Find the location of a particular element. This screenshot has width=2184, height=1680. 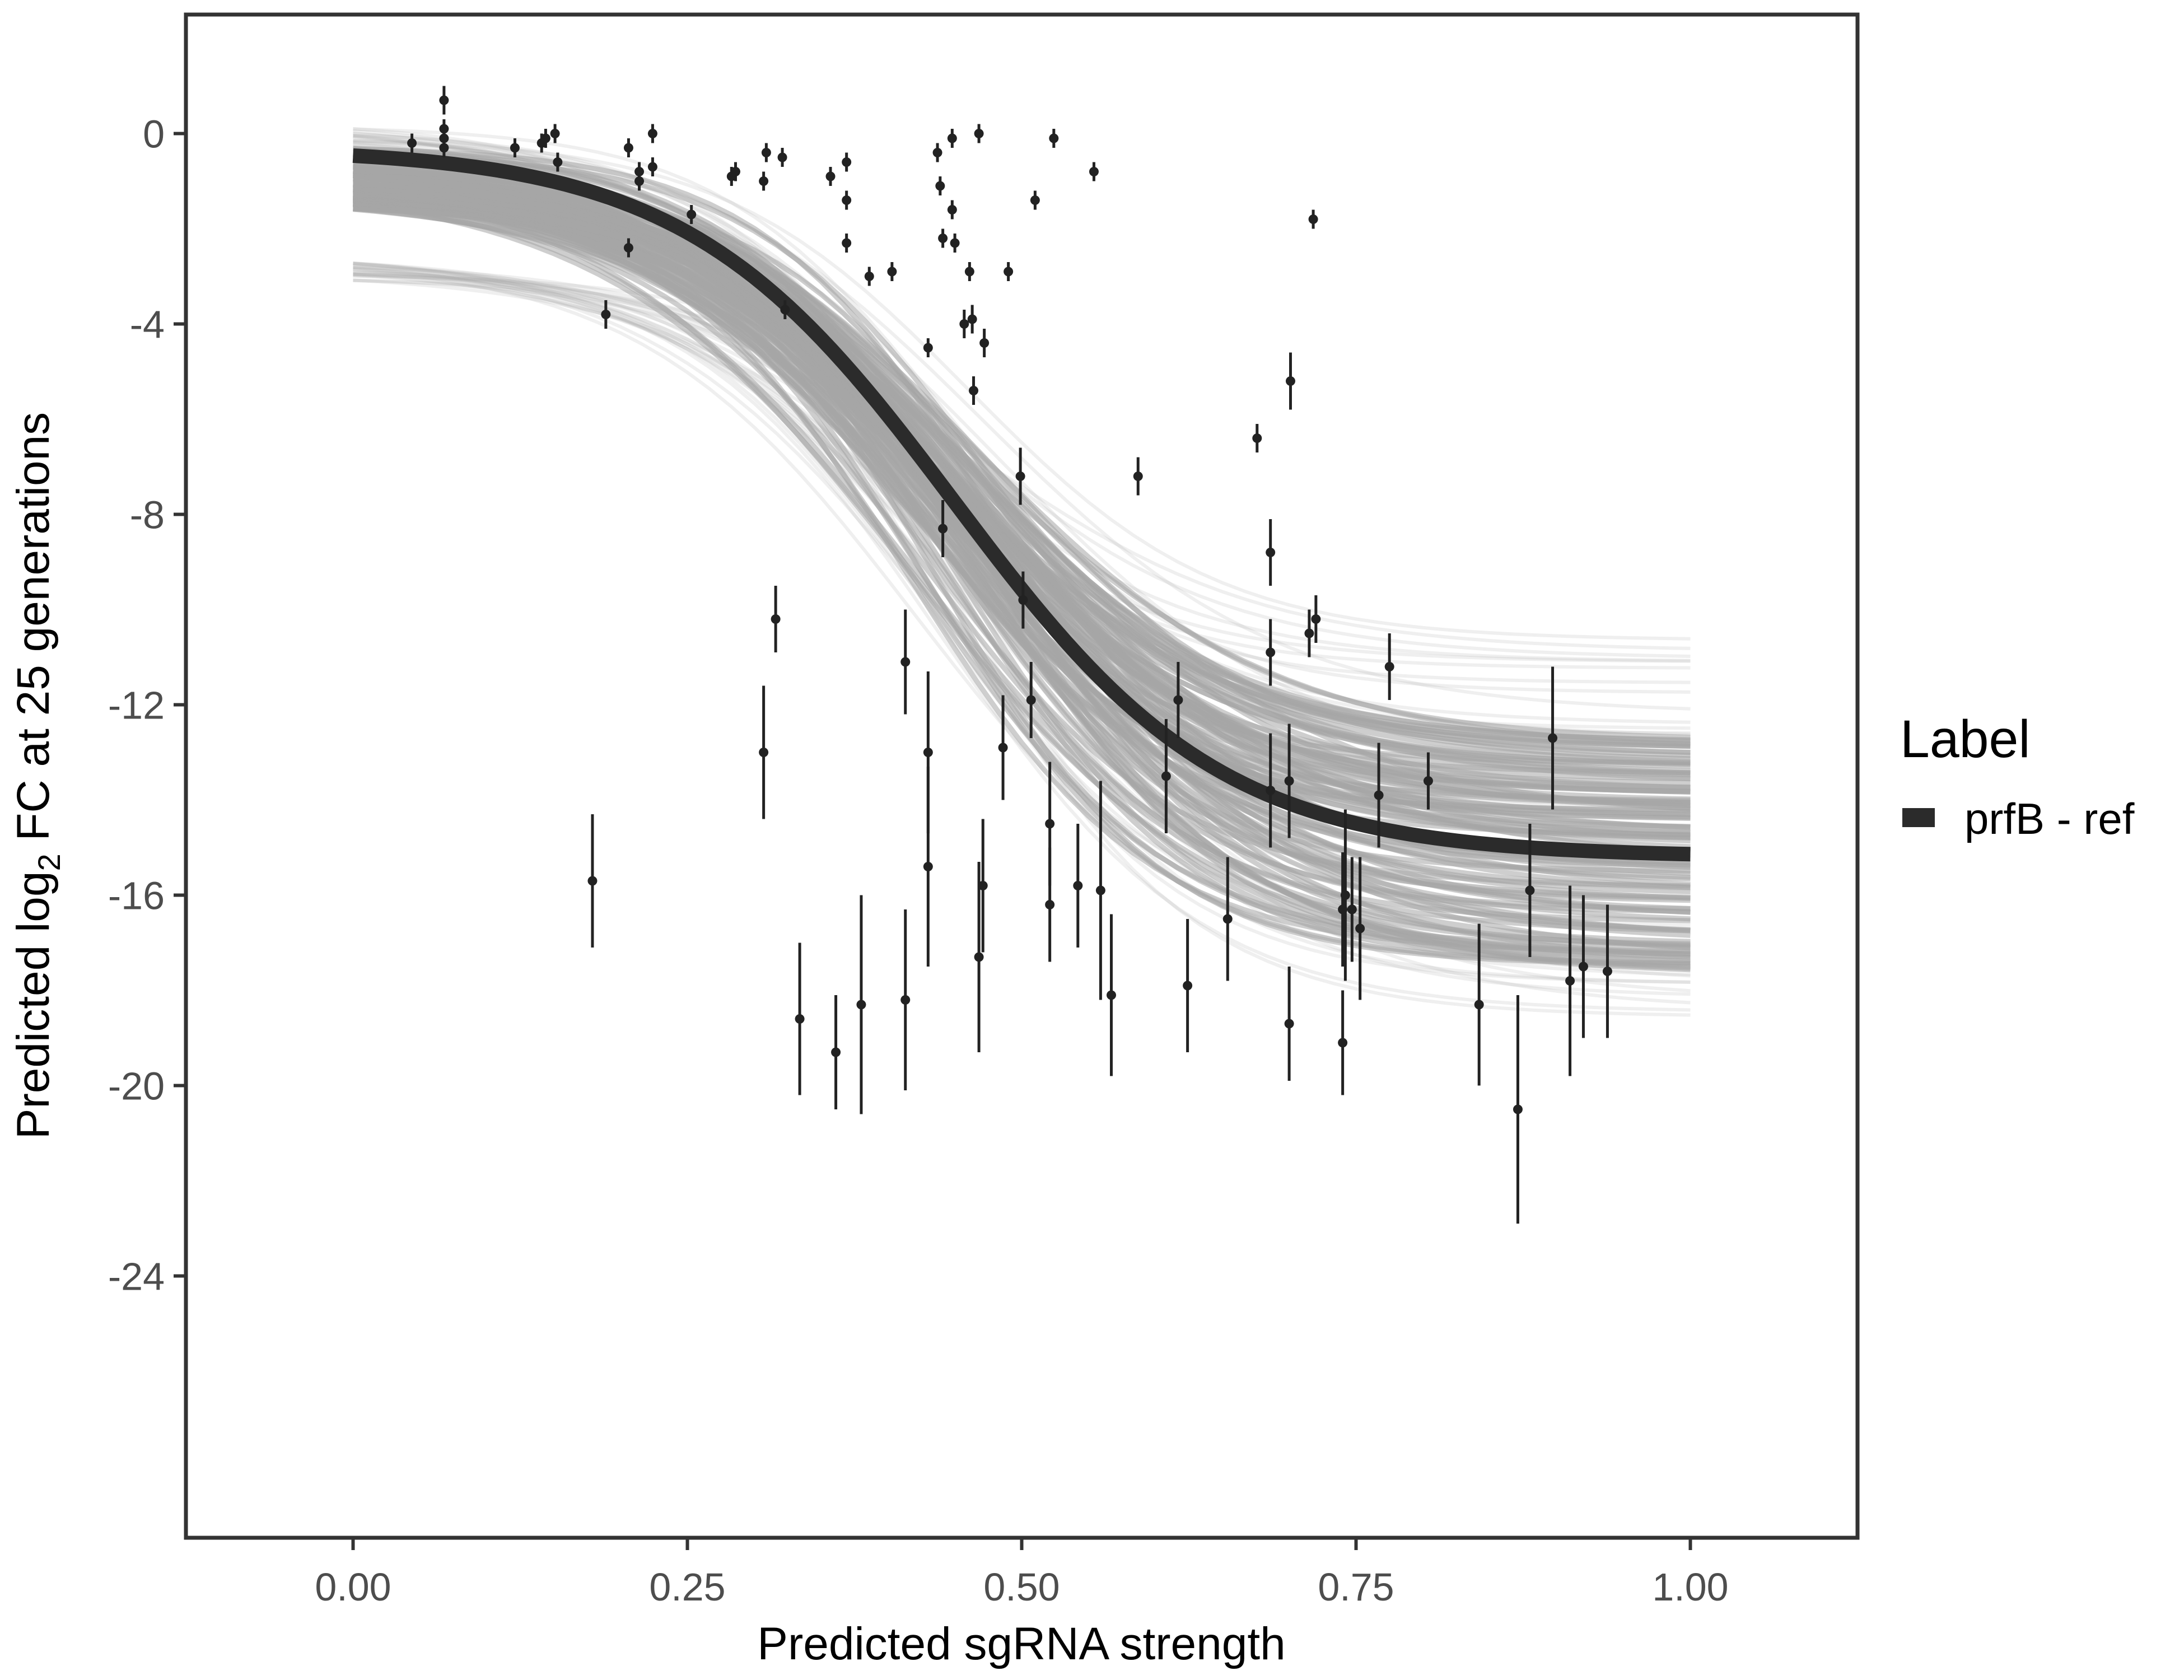

legend-key is located at coordinates (1919, 818).